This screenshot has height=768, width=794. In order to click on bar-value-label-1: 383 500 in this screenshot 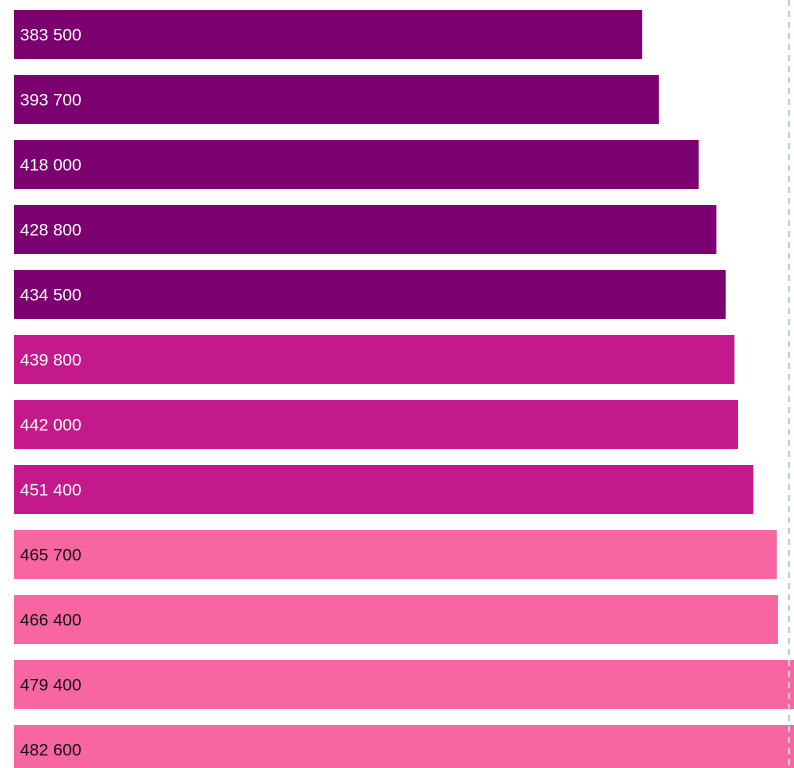, I will do `click(50, 35)`.